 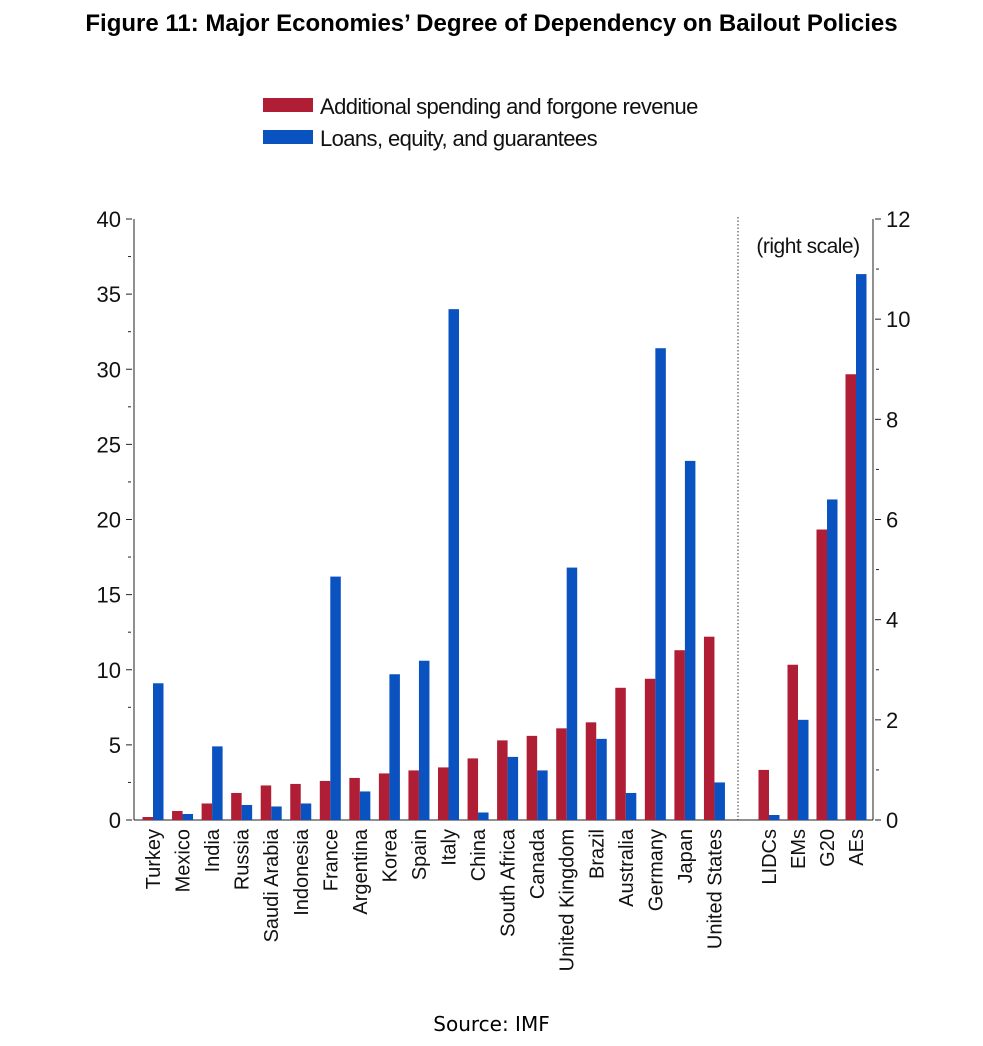 What do you see at coordinates (892, 419) in the screenshot?
I see `right-tick-label: 8` at bounding box center [892, 419].